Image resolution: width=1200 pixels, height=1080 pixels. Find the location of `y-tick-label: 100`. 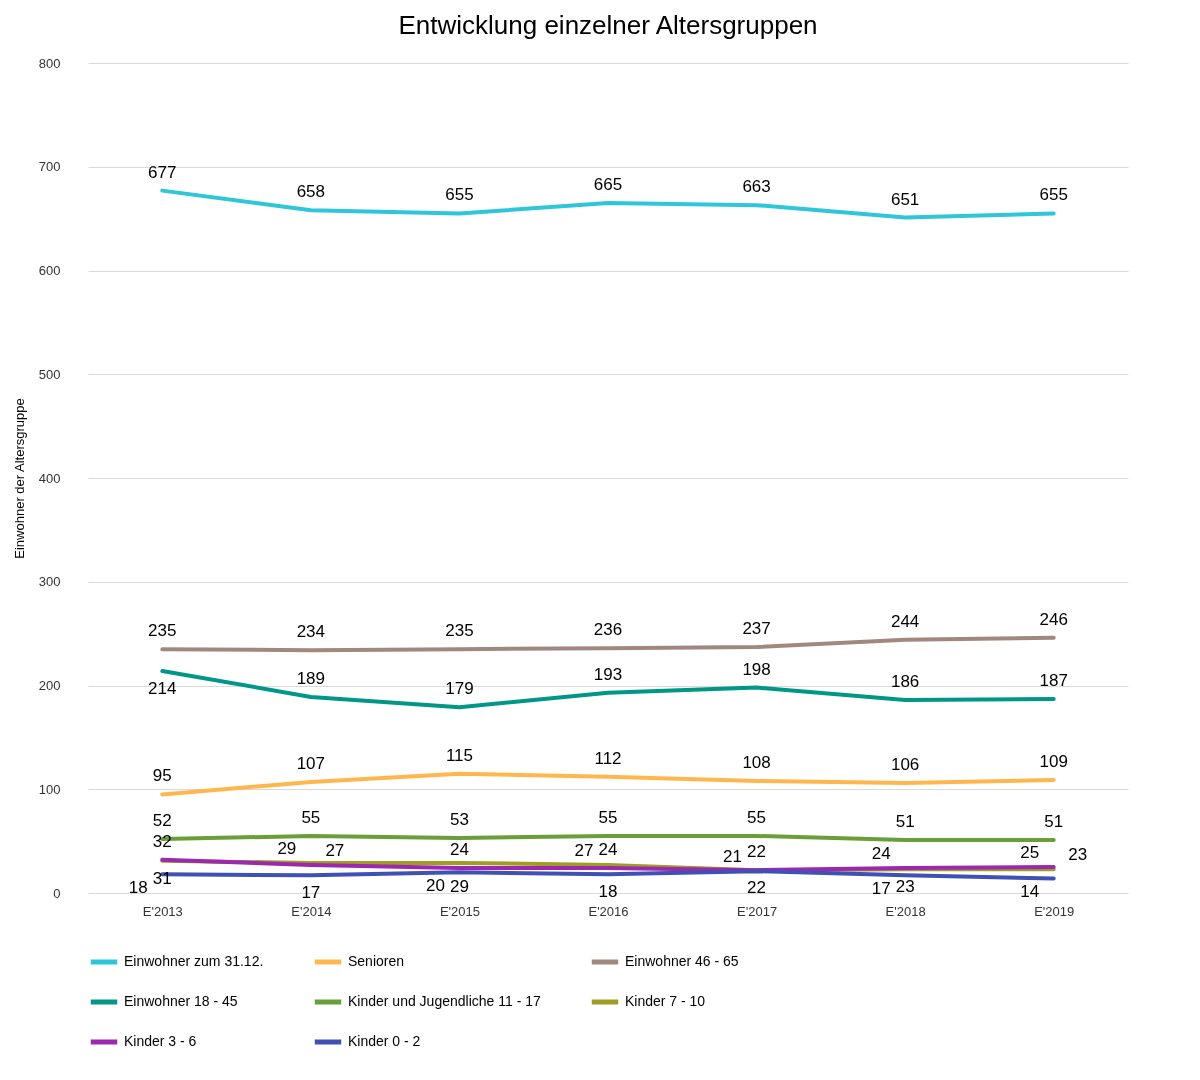

y-tick-label: 100 is located at coordinates (49, 789).